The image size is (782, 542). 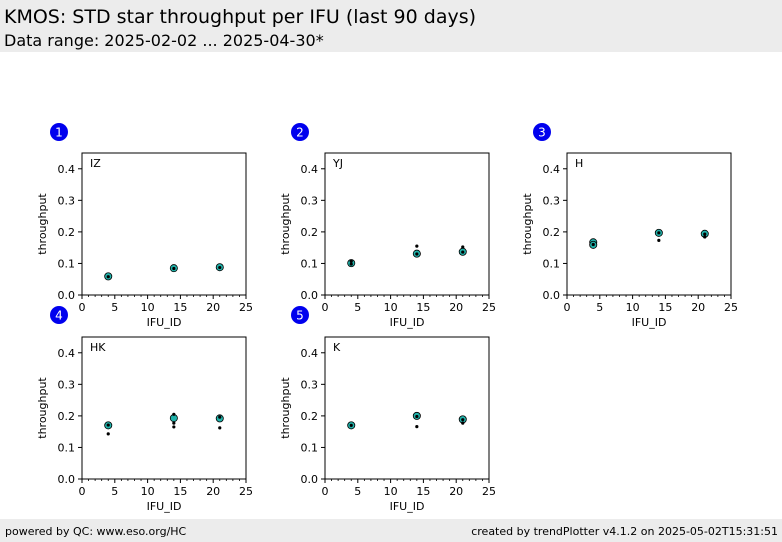 I want to click on badge-number: 1, so click(x=59, y=133).